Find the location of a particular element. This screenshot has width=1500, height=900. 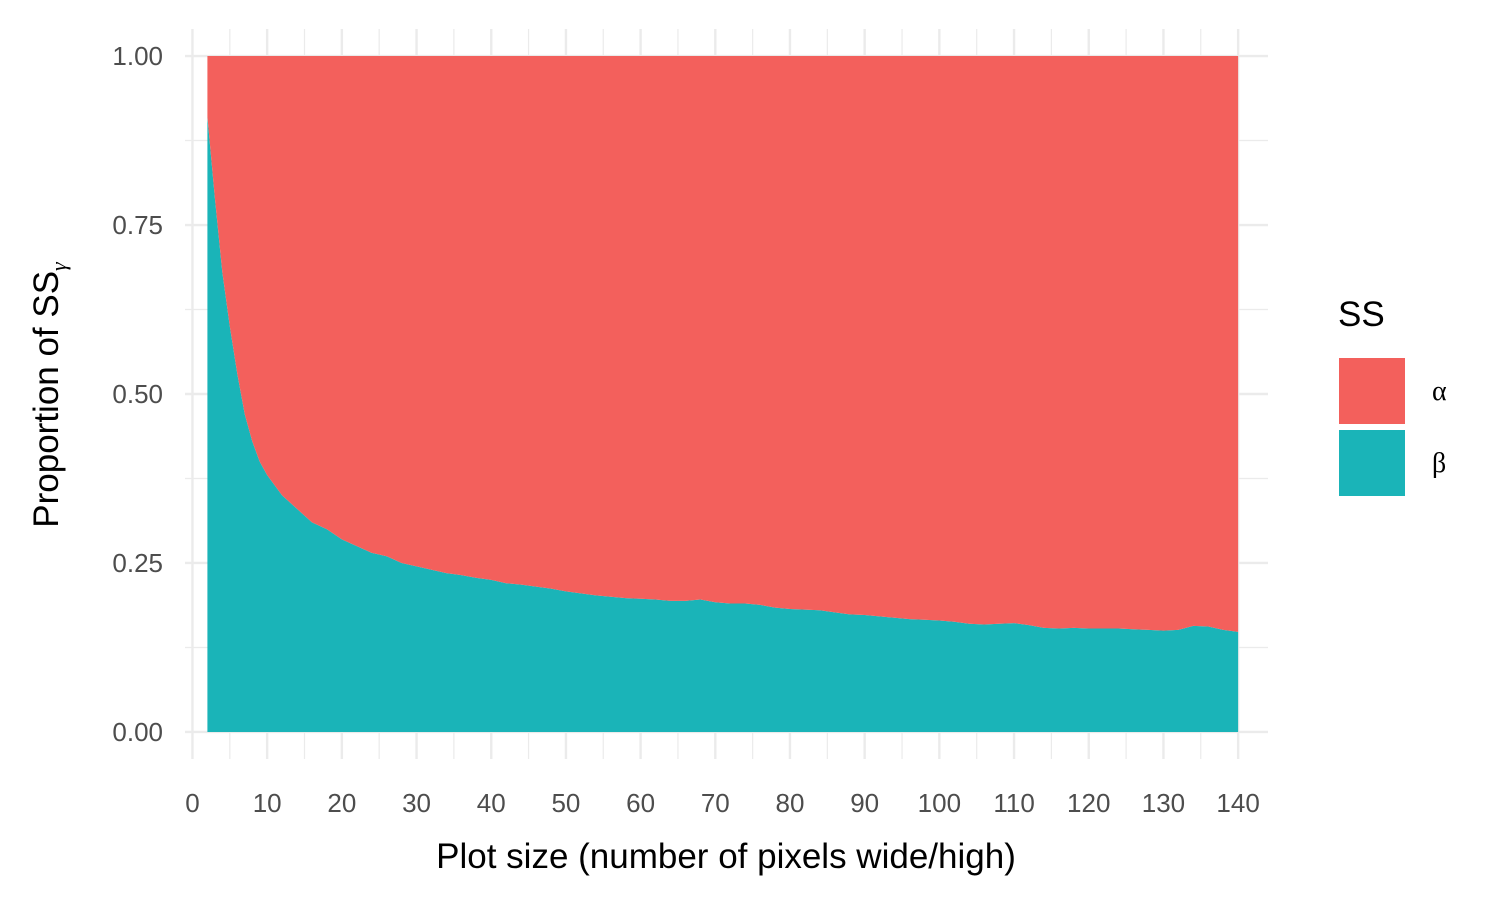

y-tick-label: 0.00 is located at coordinates (137, 732).